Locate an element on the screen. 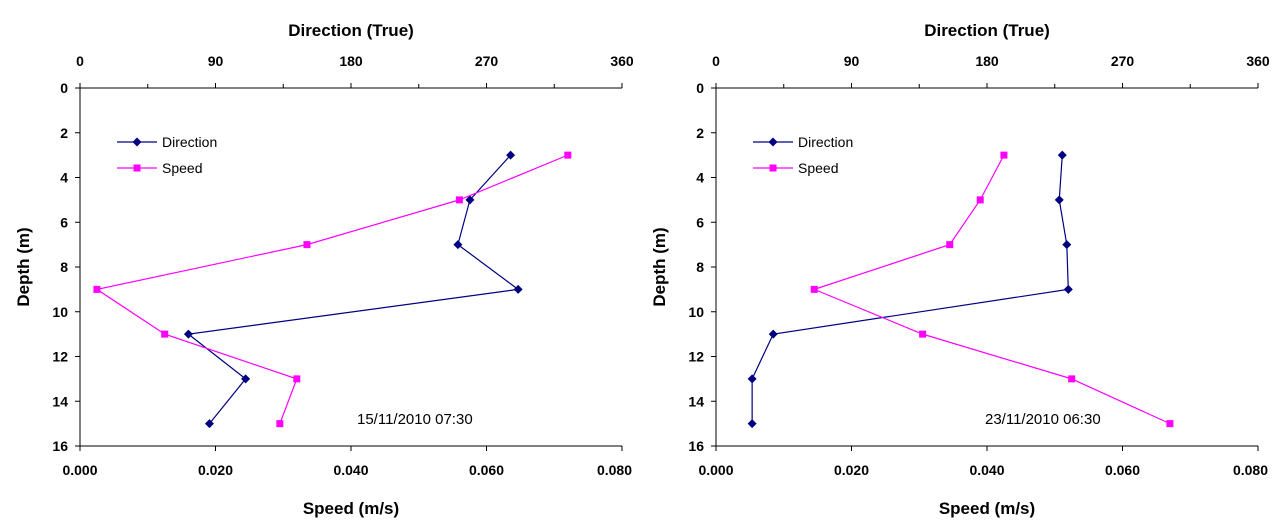 The height and width of the screenshot is (522, 1272). series-line-speed is located at coordinates (991, 289).